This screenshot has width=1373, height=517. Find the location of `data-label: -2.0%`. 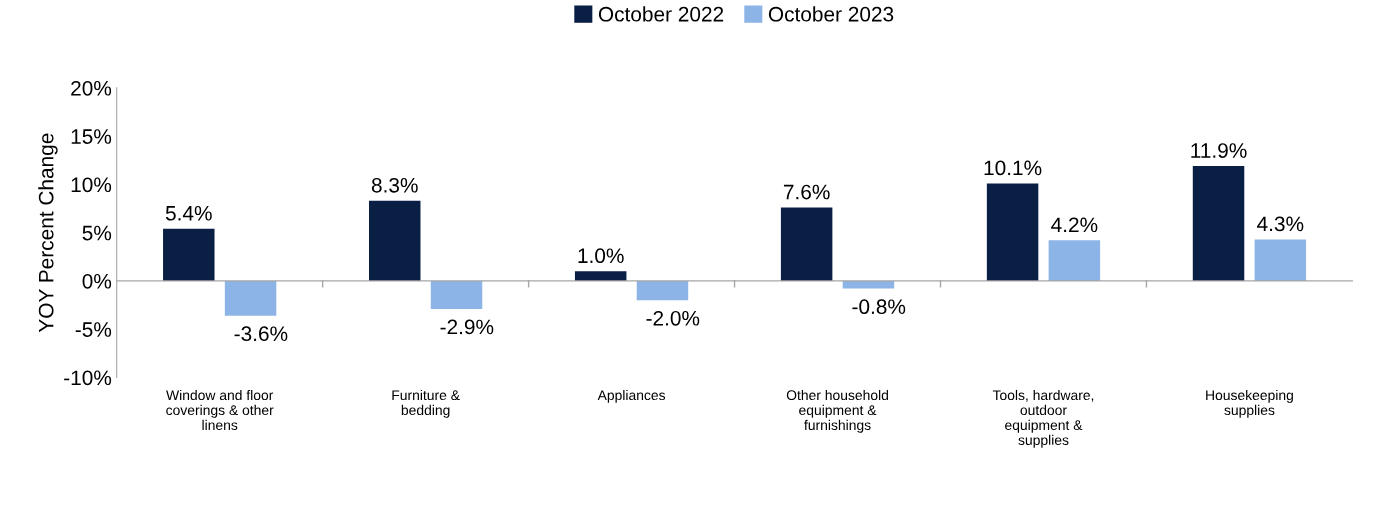

data-label: -2.0% is located at coordinates (673, 318).